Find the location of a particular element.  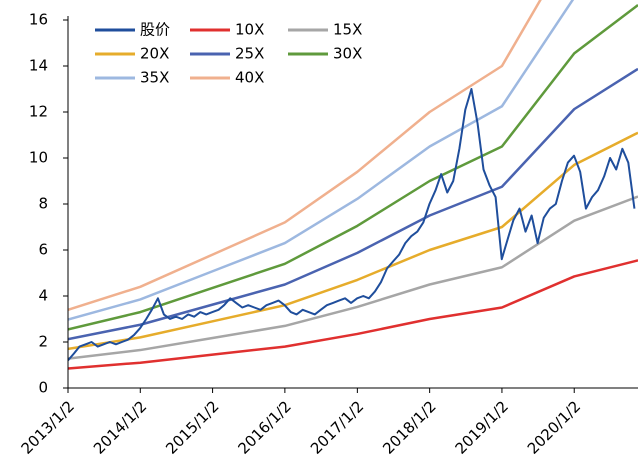

legend-label: 股价 is located at coordinates (155, 30).